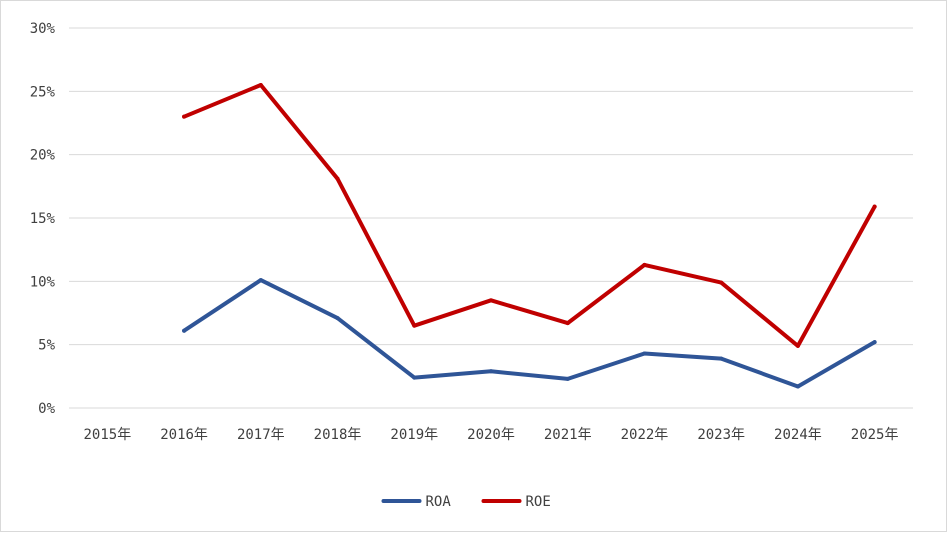 The image size is (947, 535). I want to click on x-tick-label: 2019年, so click(414, 435).